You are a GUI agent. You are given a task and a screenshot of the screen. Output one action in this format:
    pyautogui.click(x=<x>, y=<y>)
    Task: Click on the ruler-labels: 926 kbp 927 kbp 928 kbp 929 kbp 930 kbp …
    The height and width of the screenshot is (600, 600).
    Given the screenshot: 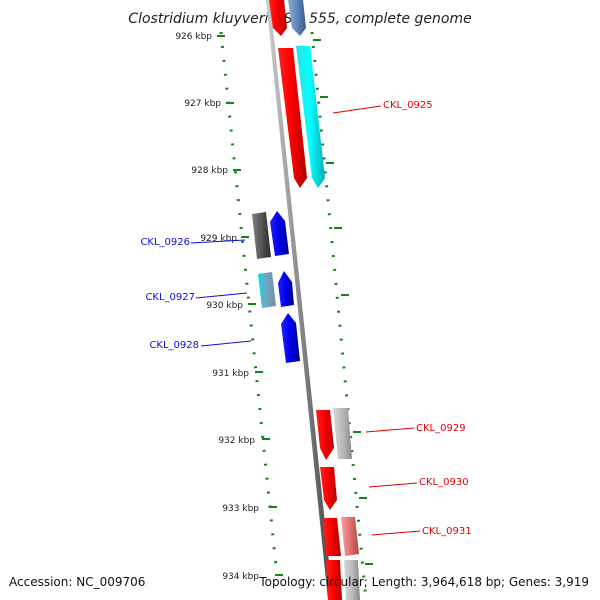 What is the action you would take?
    pyautogui.click(x=217, y=307)
    